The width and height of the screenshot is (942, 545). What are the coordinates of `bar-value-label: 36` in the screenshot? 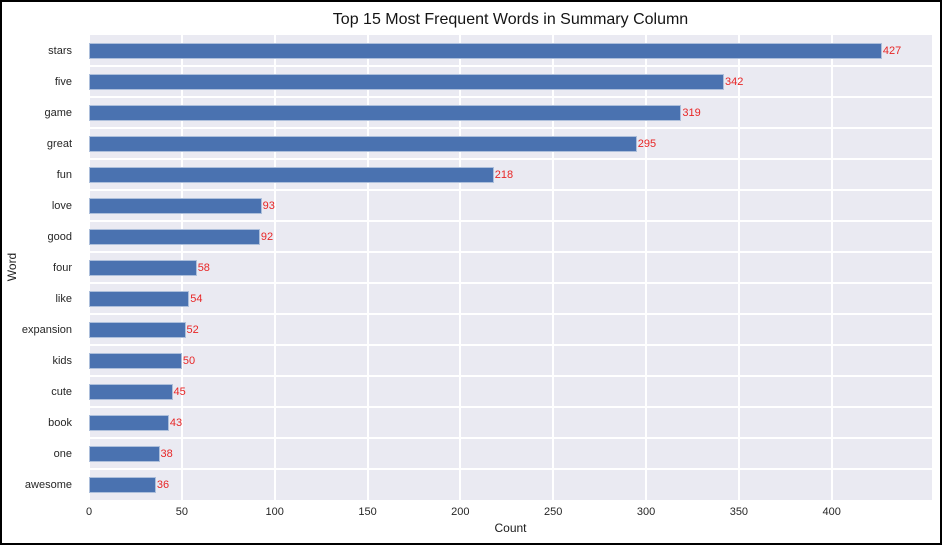 It's located at (163, 484).